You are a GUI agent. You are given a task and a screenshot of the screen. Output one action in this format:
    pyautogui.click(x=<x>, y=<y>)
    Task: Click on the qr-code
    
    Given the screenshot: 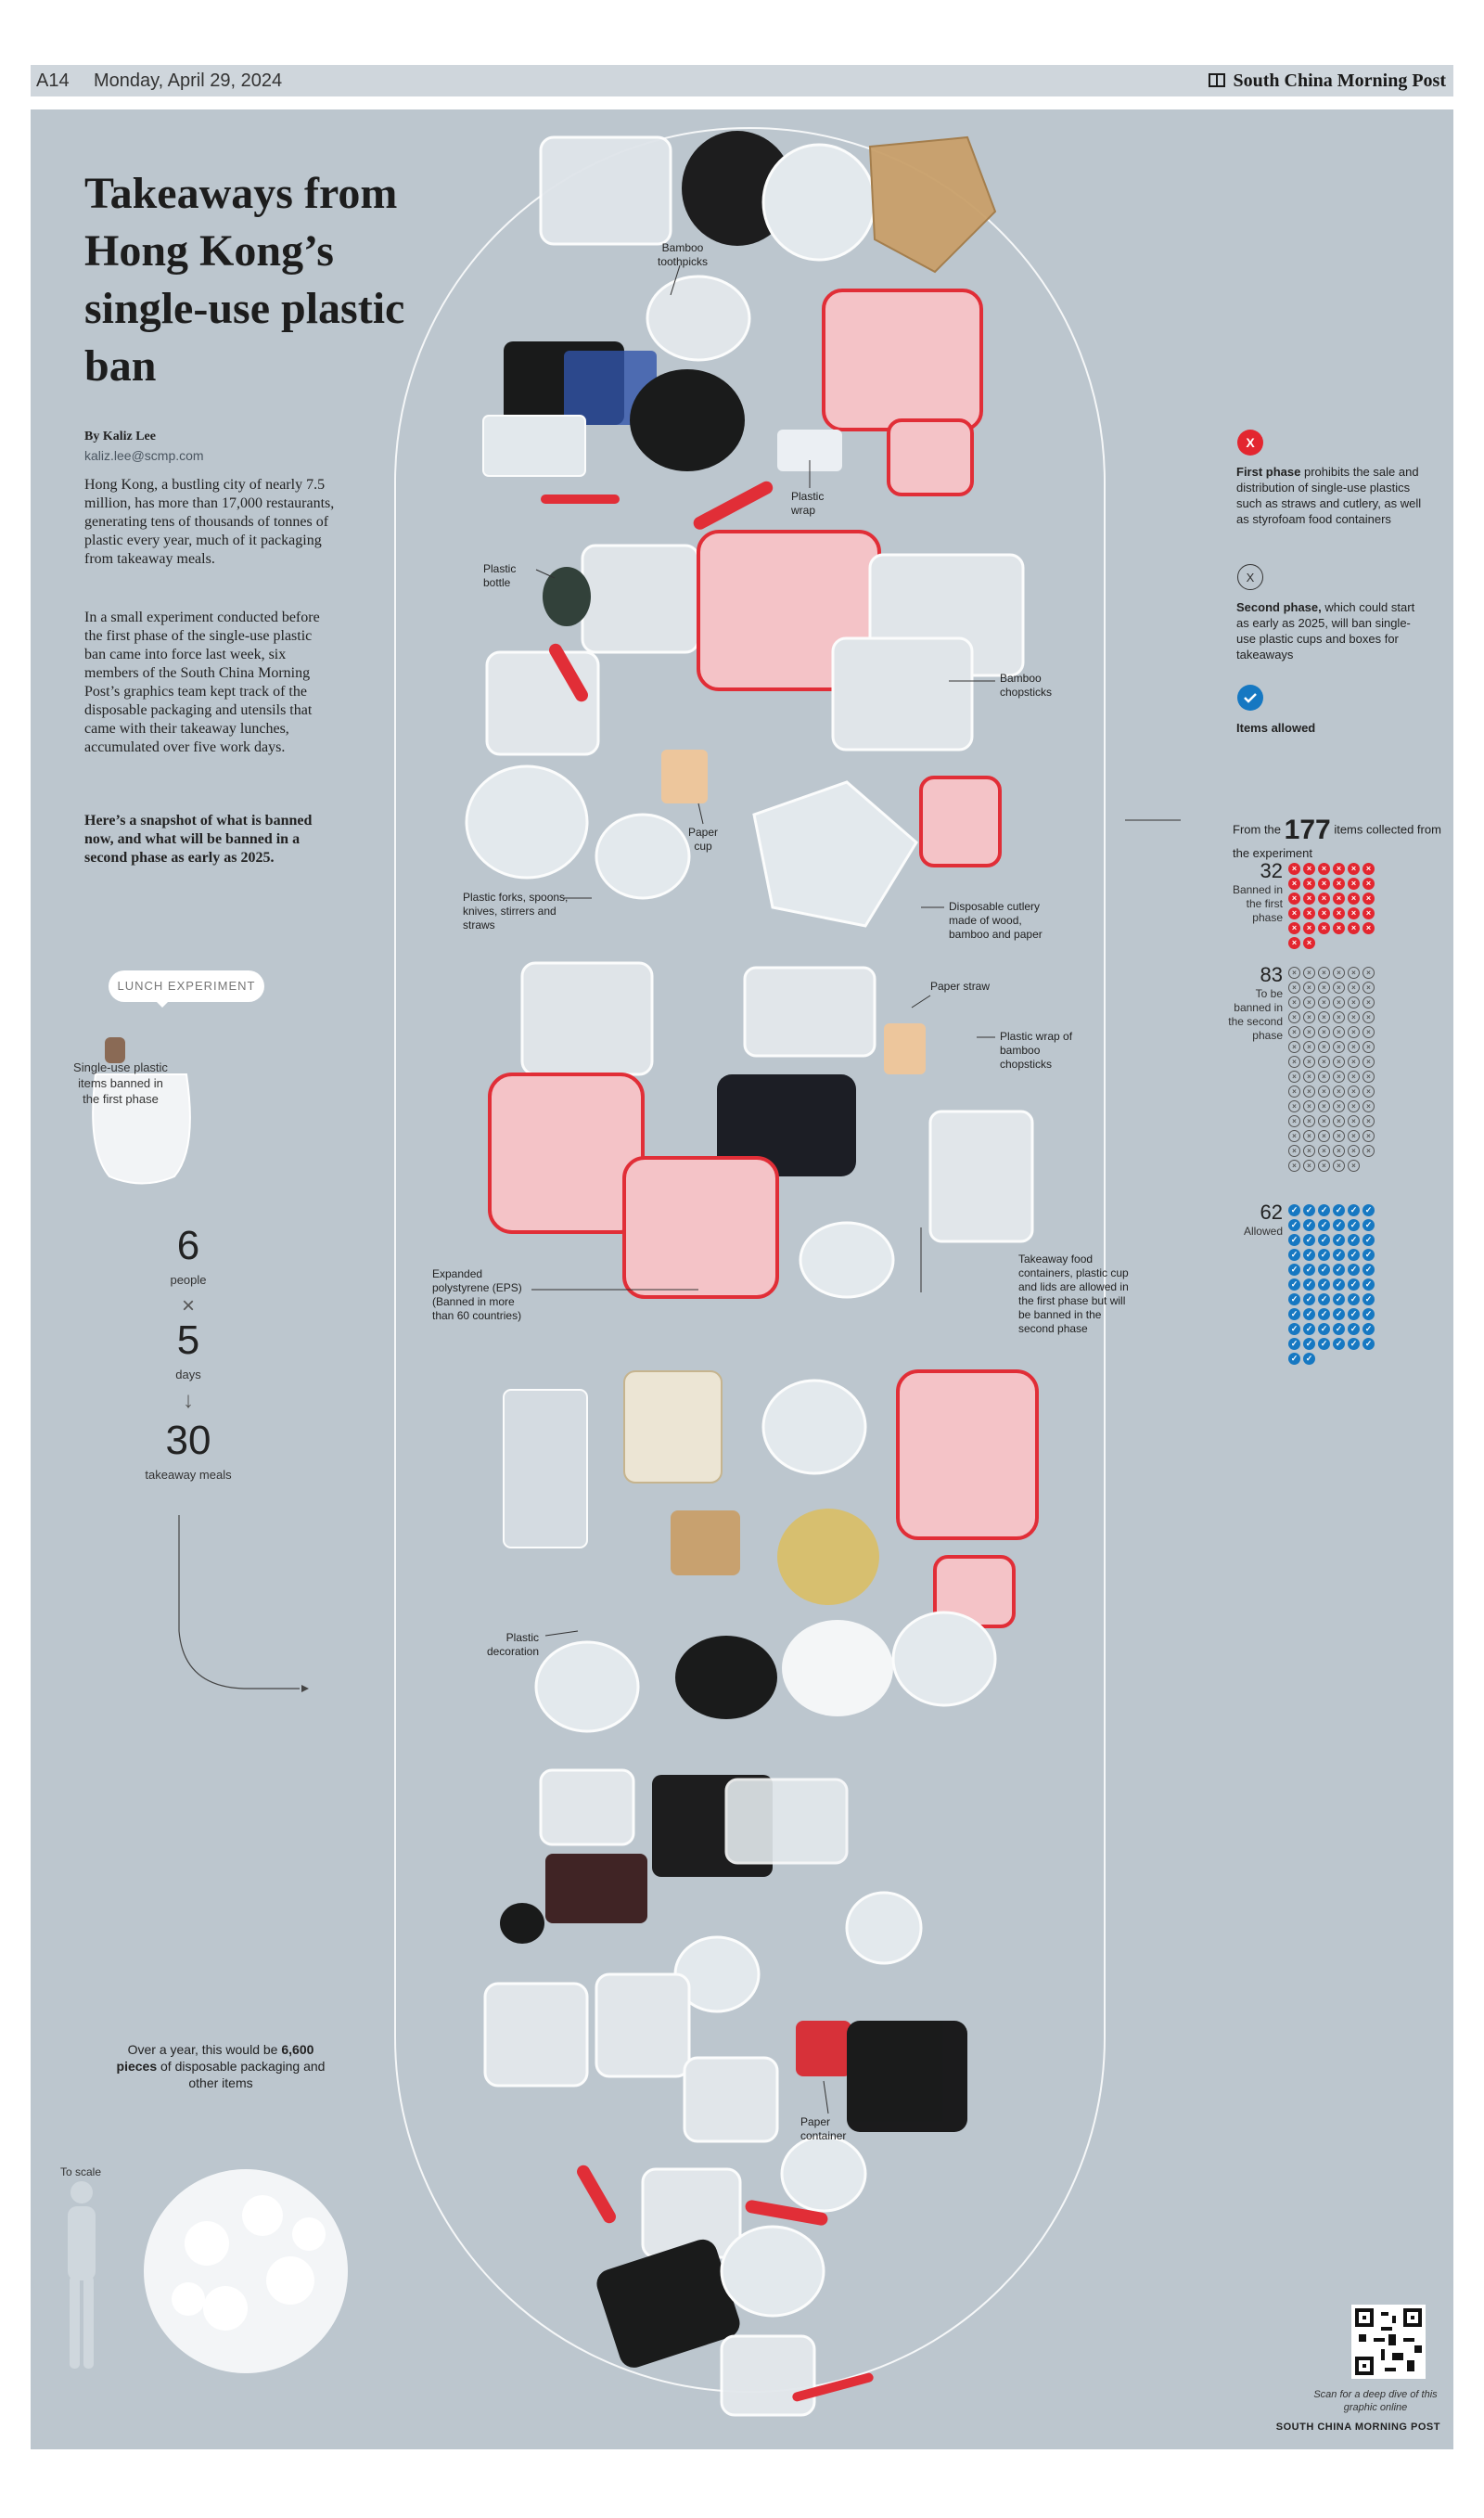 What is the action you would take?
    pyautogui.click(x=1388, y=2342)
    